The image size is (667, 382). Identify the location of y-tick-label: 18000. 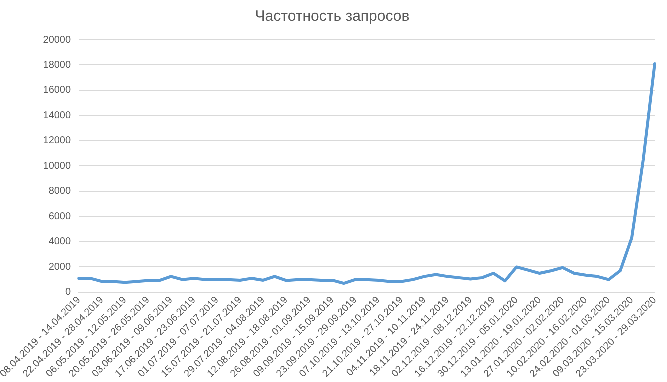
(57, 65).